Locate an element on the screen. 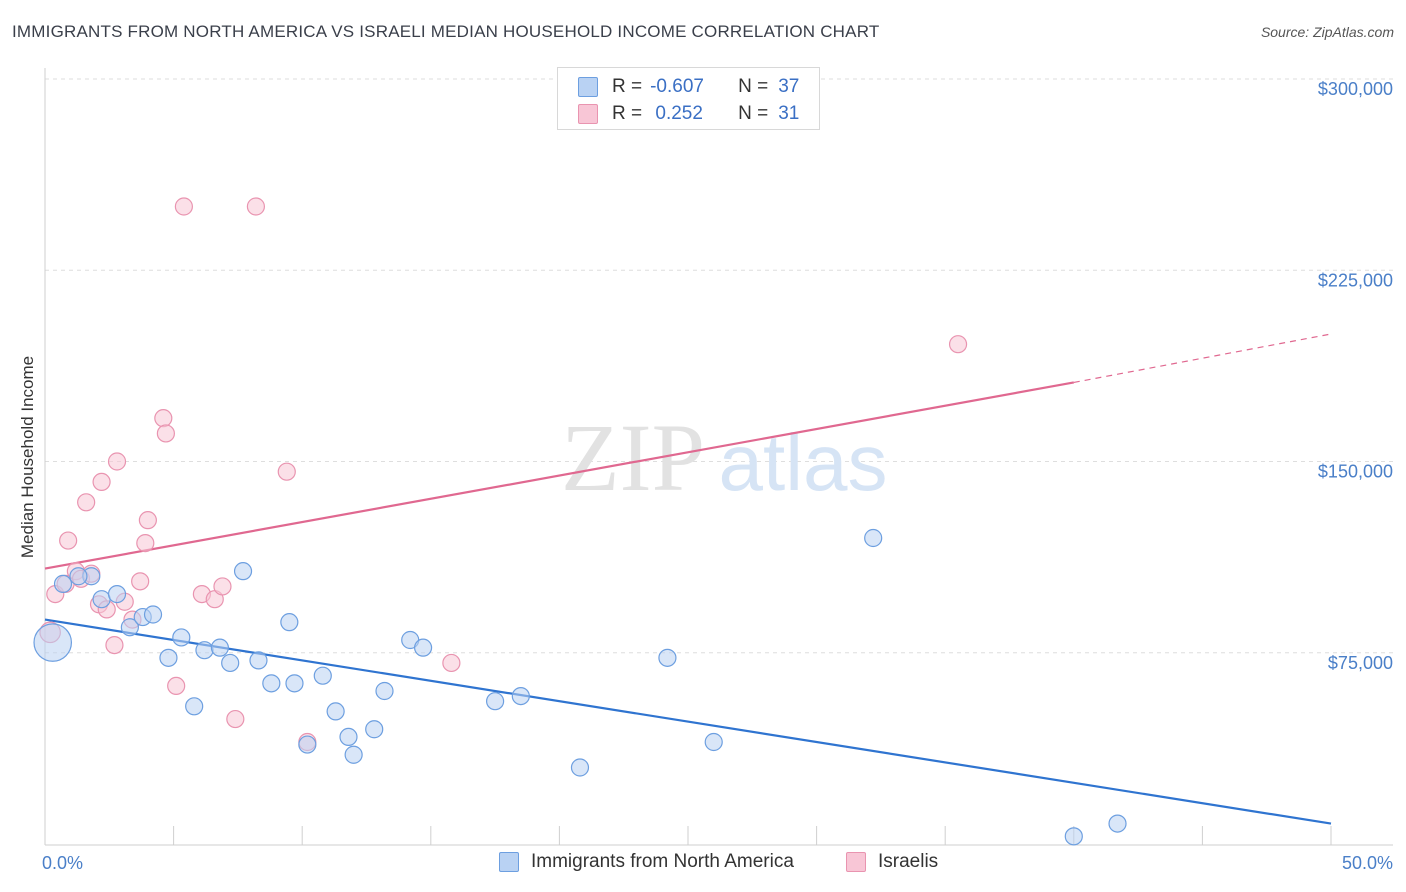  legend-item-israelis: Israelis is located at coordinates (892, 862).